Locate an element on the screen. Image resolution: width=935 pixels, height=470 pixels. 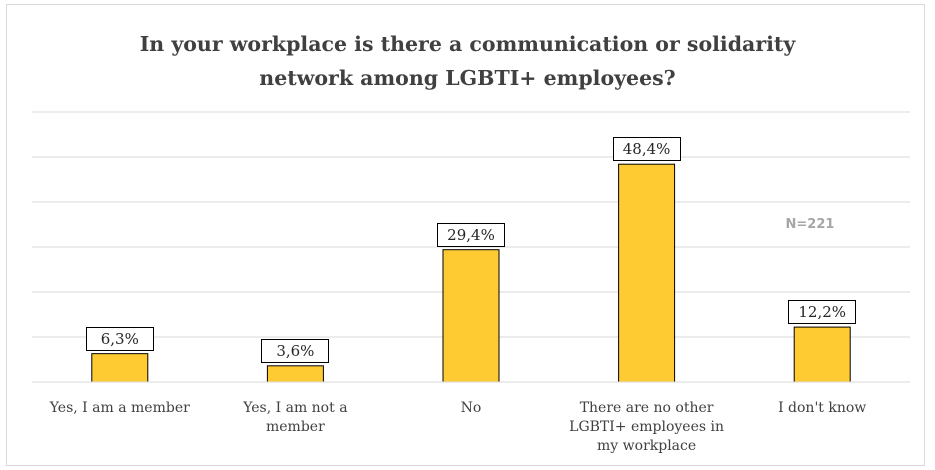
category-tick-label: Yes, I am a member is located at coordinates (120, 408).